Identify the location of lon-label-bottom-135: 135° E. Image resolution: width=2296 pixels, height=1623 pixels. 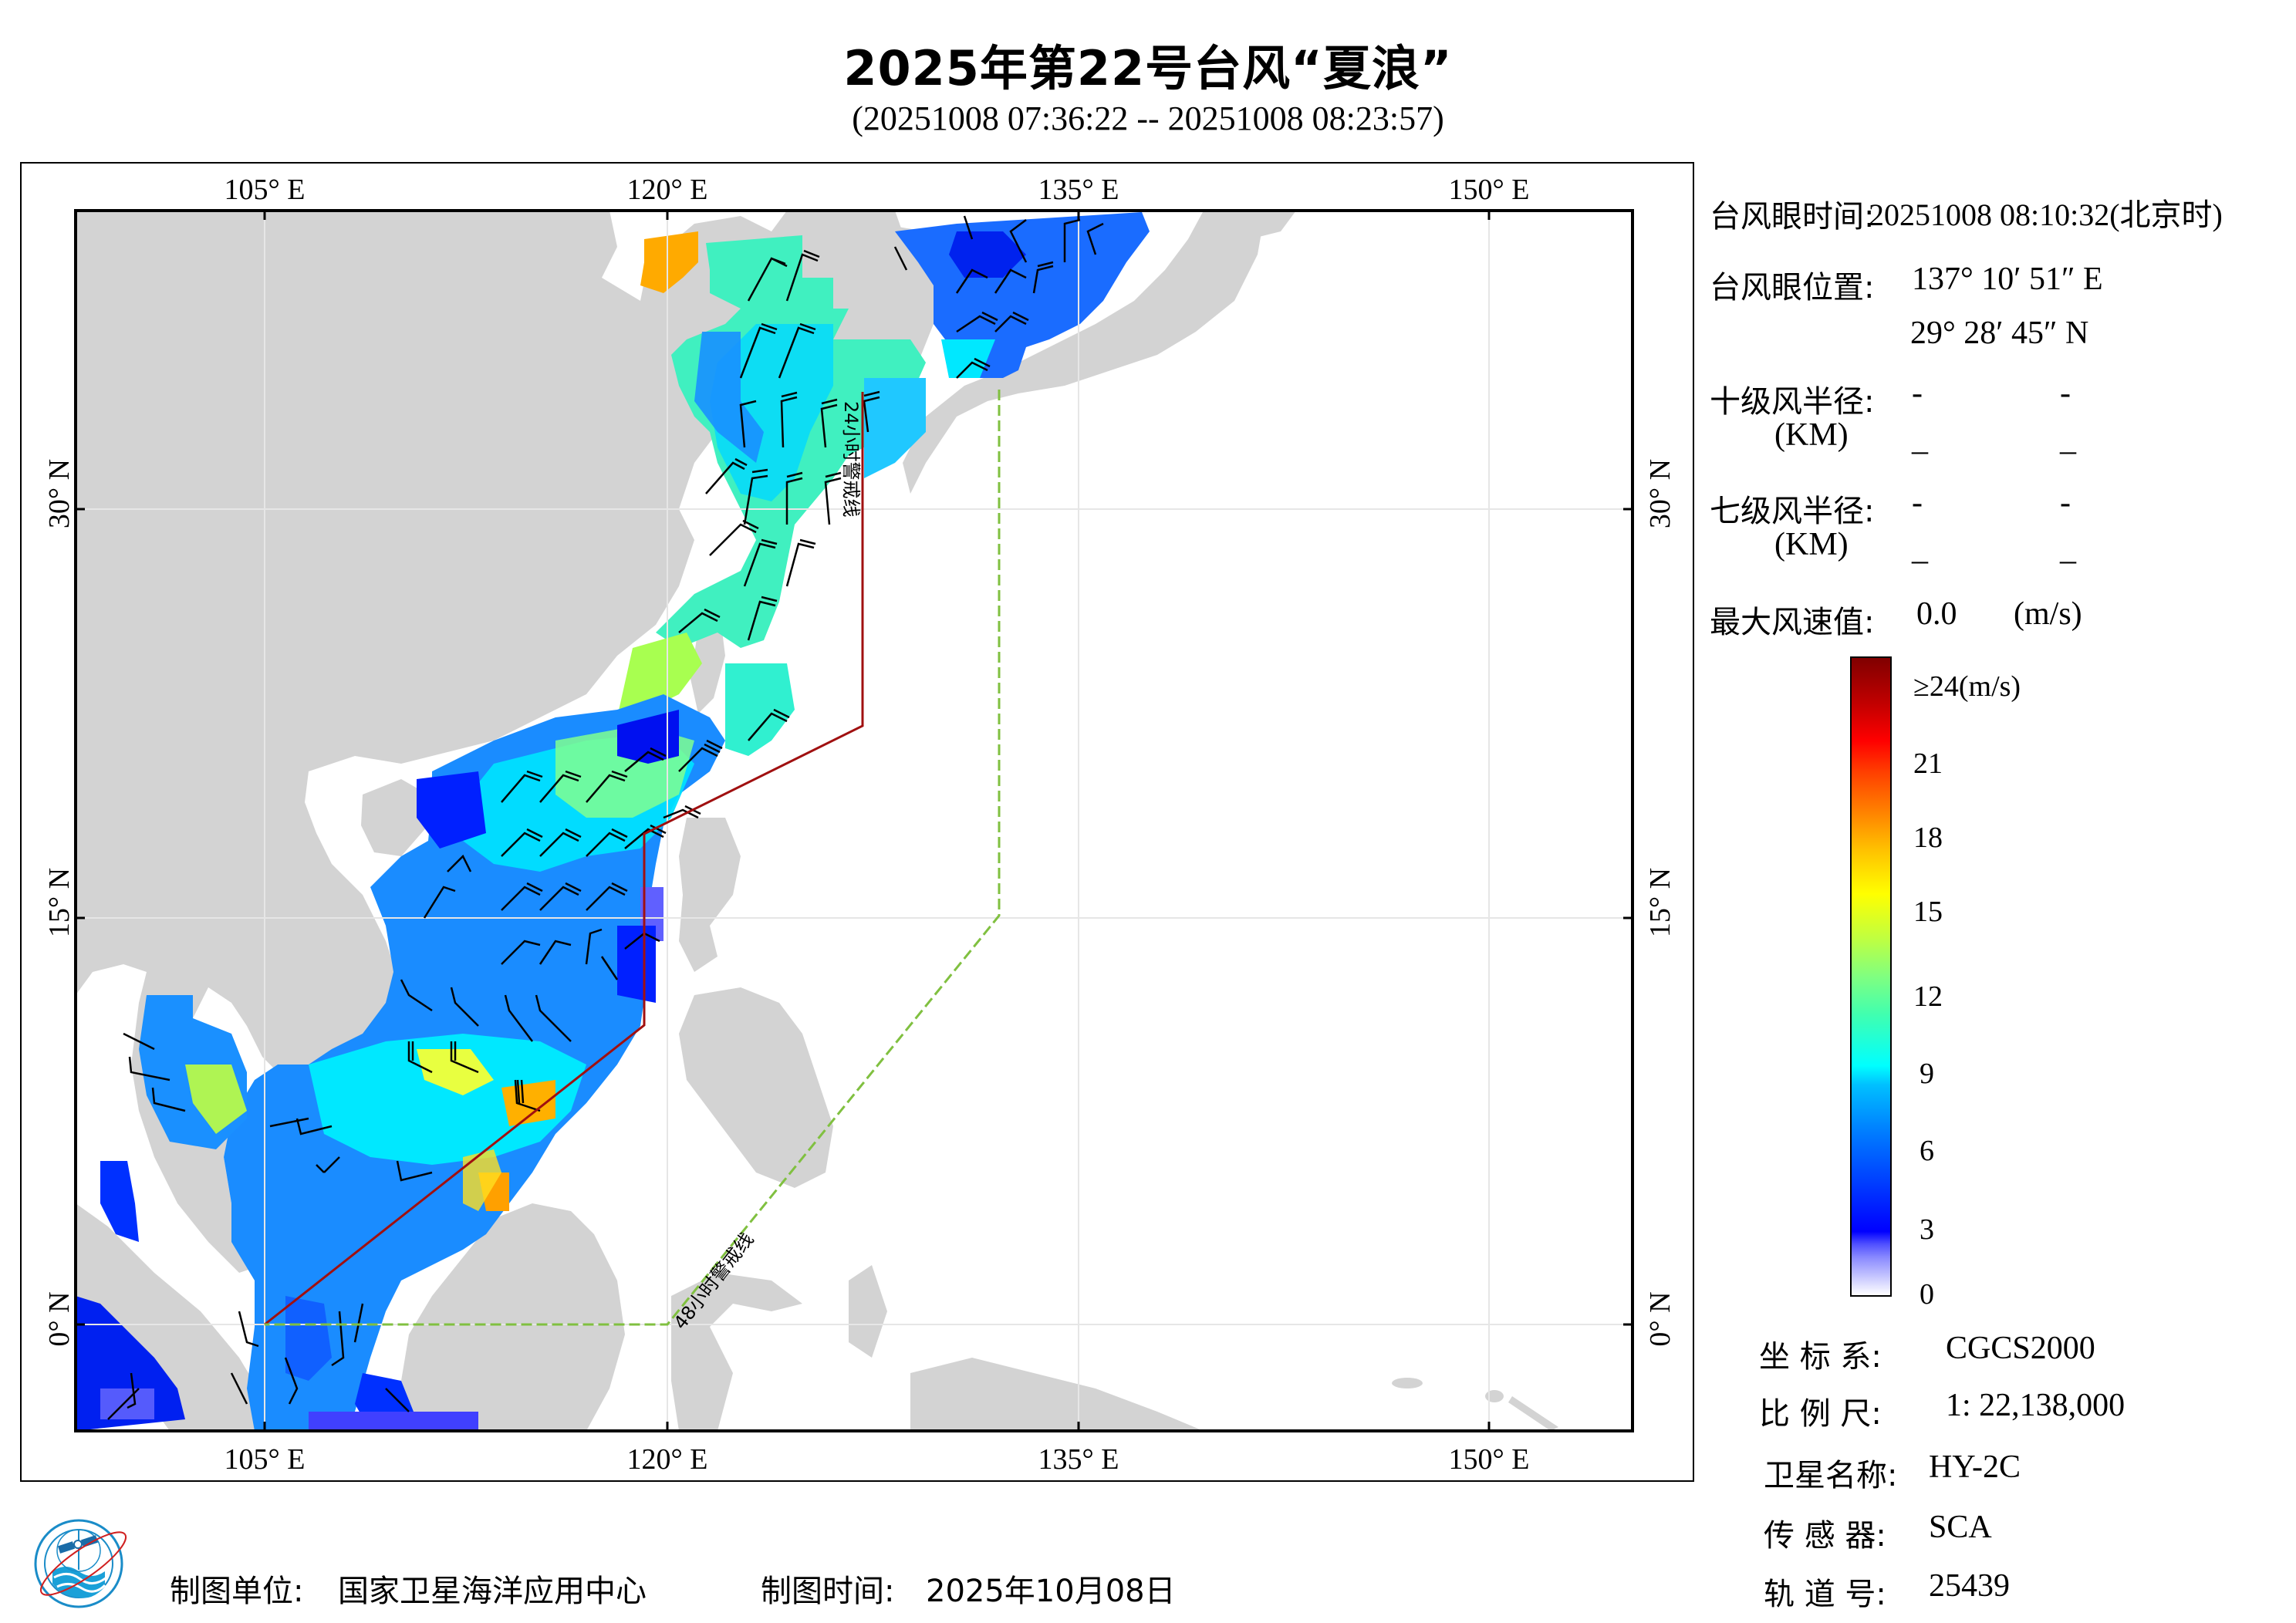
(1078, 1459).